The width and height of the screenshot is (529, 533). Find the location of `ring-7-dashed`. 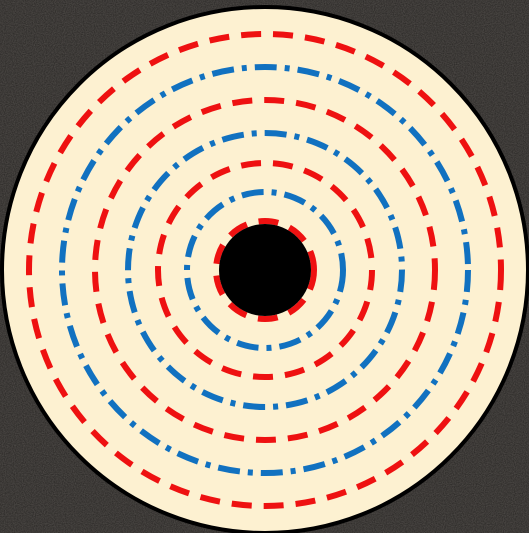

ring-7-dashed is located at coordinates (265, 270).